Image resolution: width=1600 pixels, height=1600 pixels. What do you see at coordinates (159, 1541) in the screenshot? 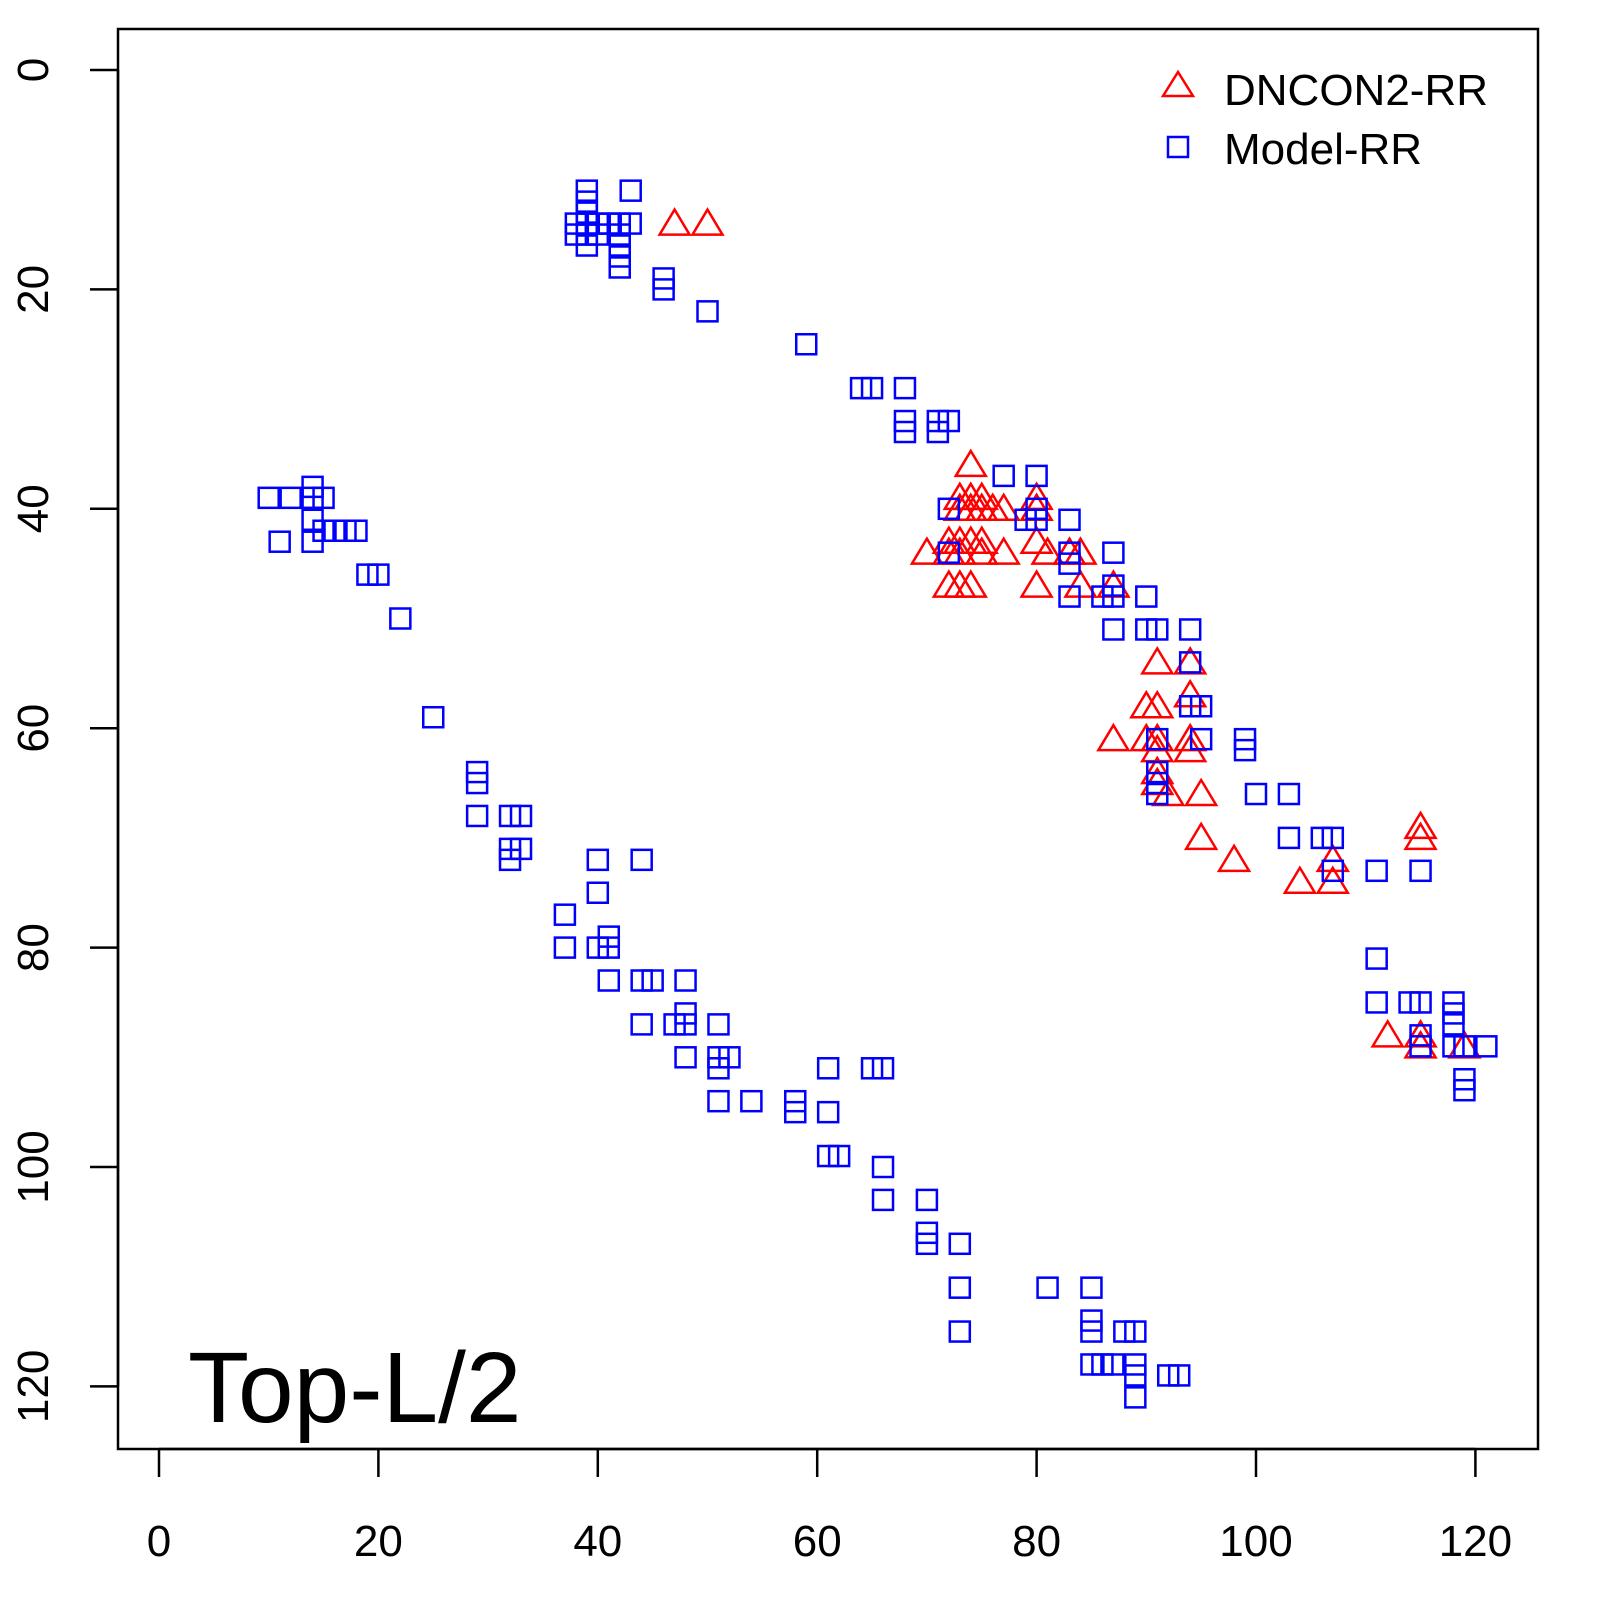
I see `x-tick-label: 0` at bounding box center [159, 1541].